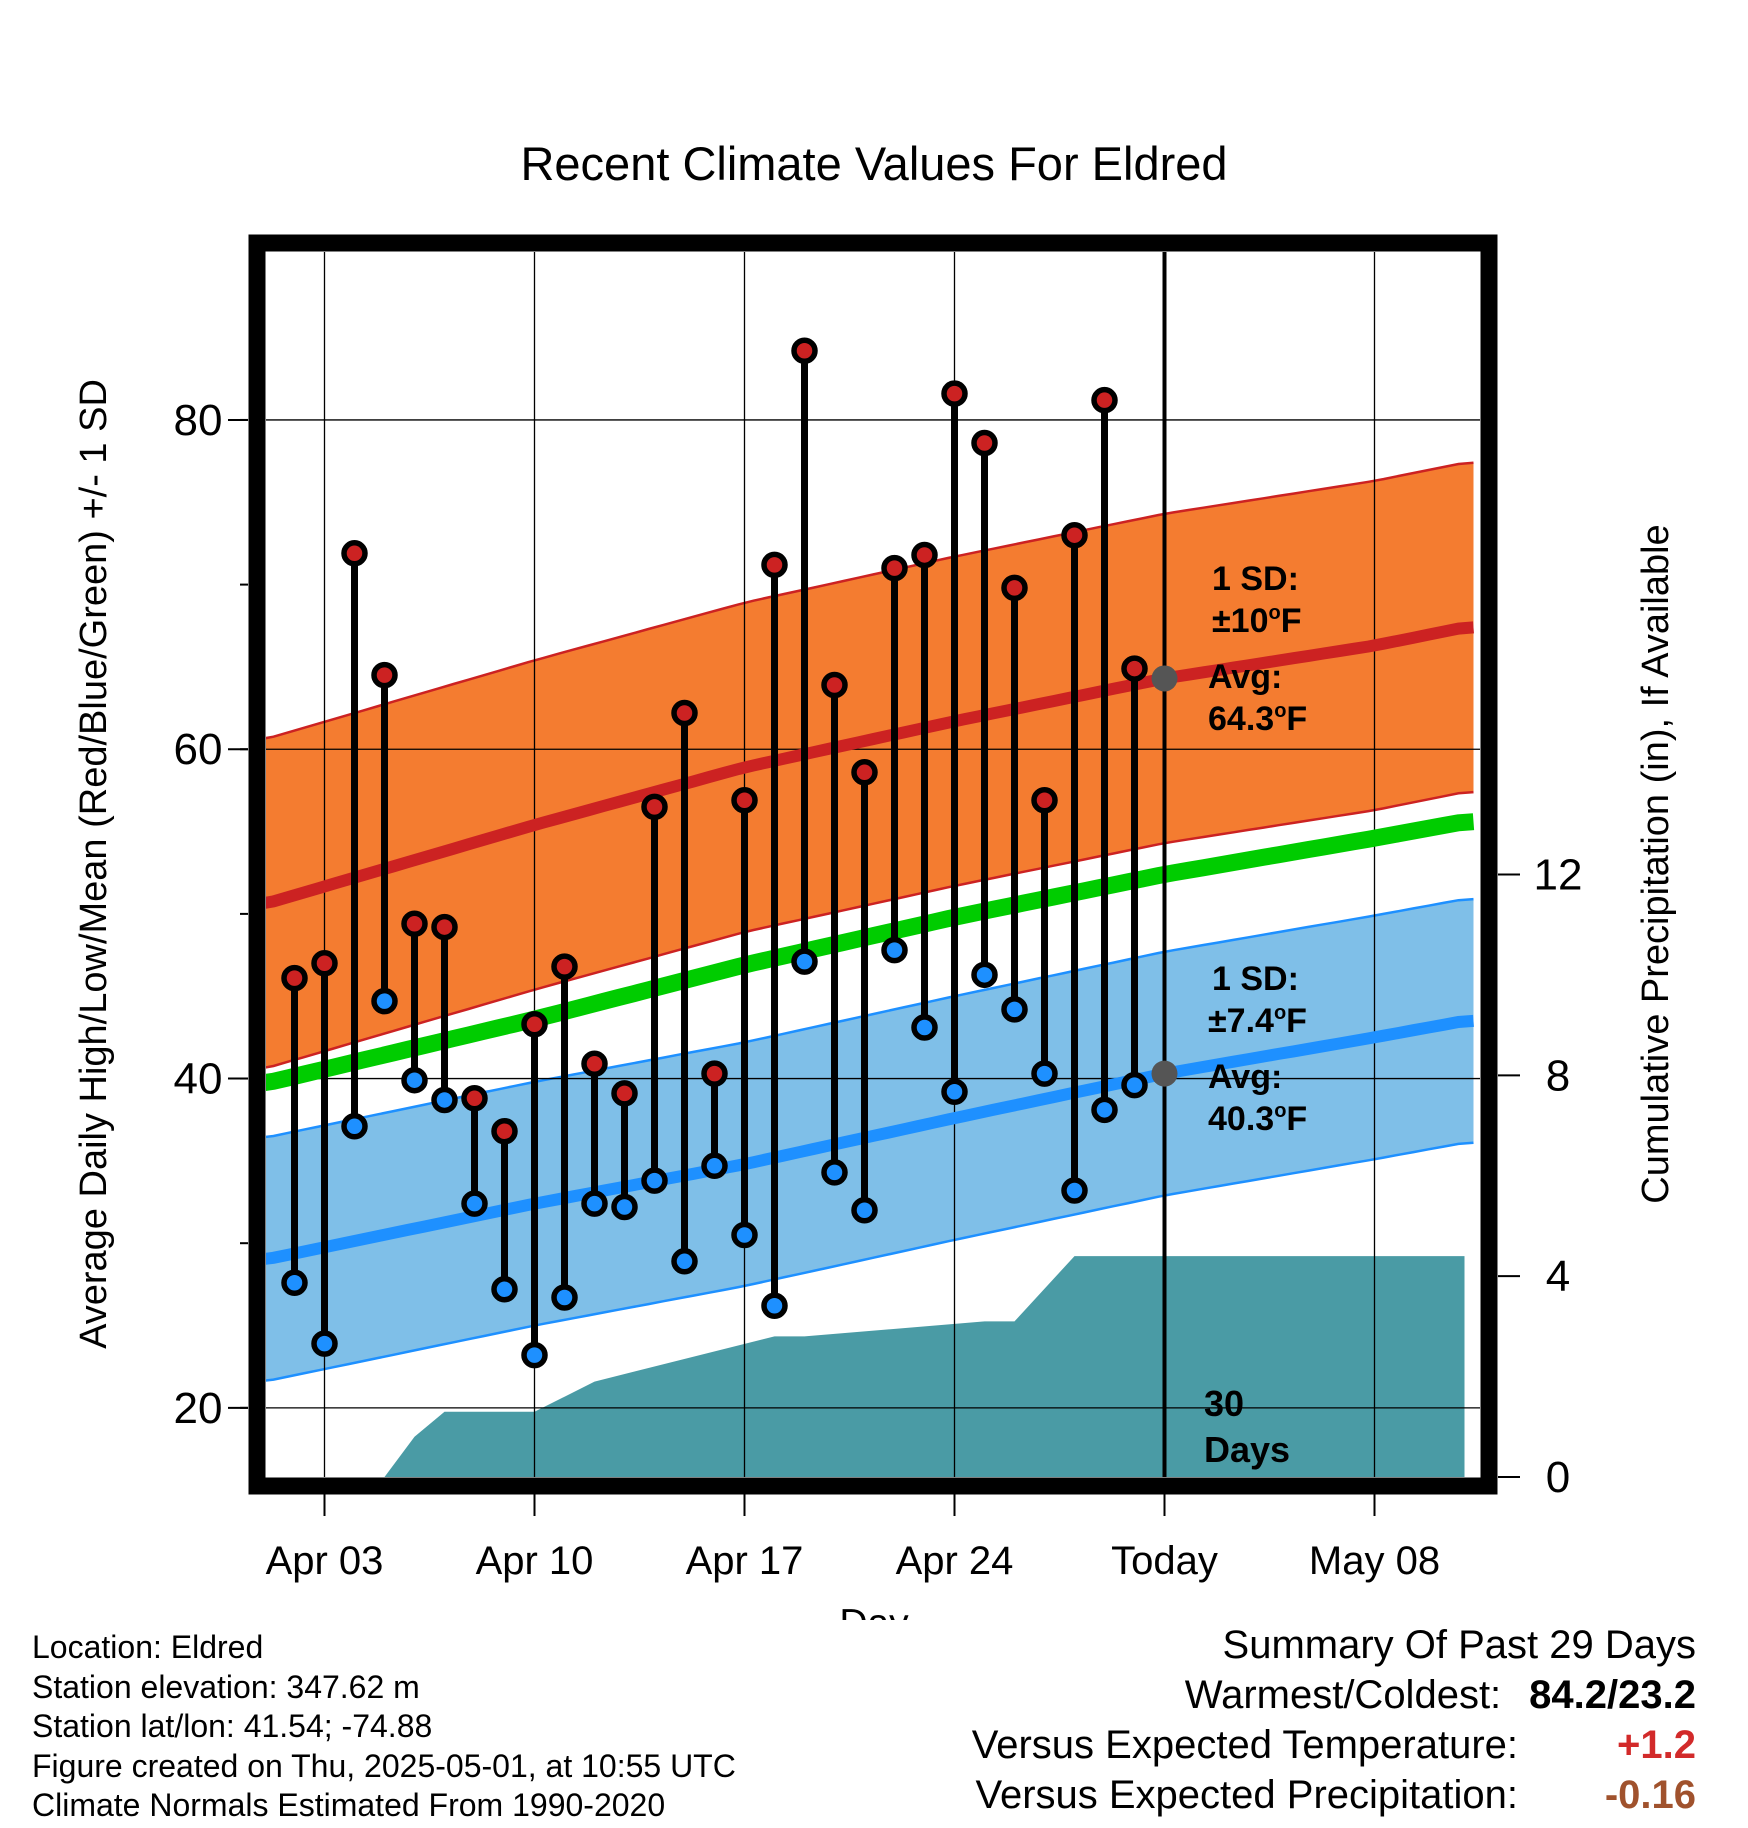 This screenshot has width=1748, height=1828. I want to click on y2-tick-label: 0, so click(1558, 1477).